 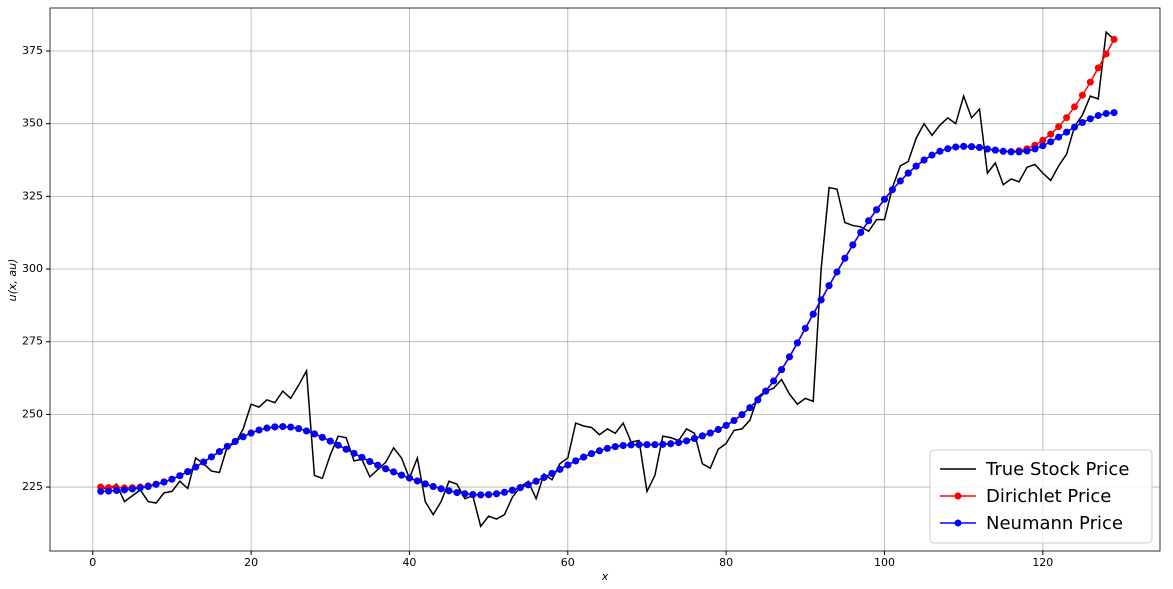 What do you see at coordinates (92, 562) in the screenshot?
I see `x-tick-label: 0` at bounding box center [92, 562].